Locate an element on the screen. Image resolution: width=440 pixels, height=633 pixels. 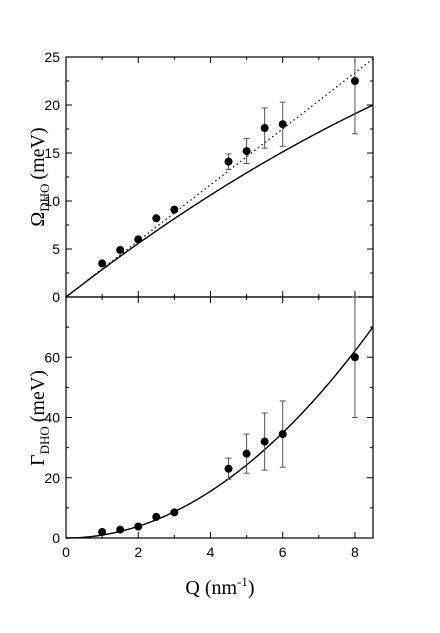
omega-y-unit: (meV) is located at coordinates (38, 153).